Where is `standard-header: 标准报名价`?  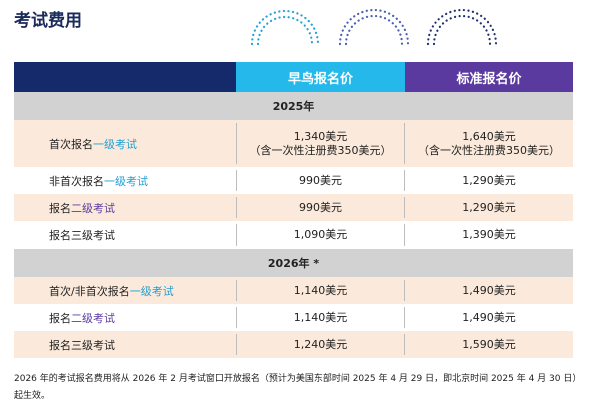
standard-header: 标准报名价 is located at coordinates (489, 77).